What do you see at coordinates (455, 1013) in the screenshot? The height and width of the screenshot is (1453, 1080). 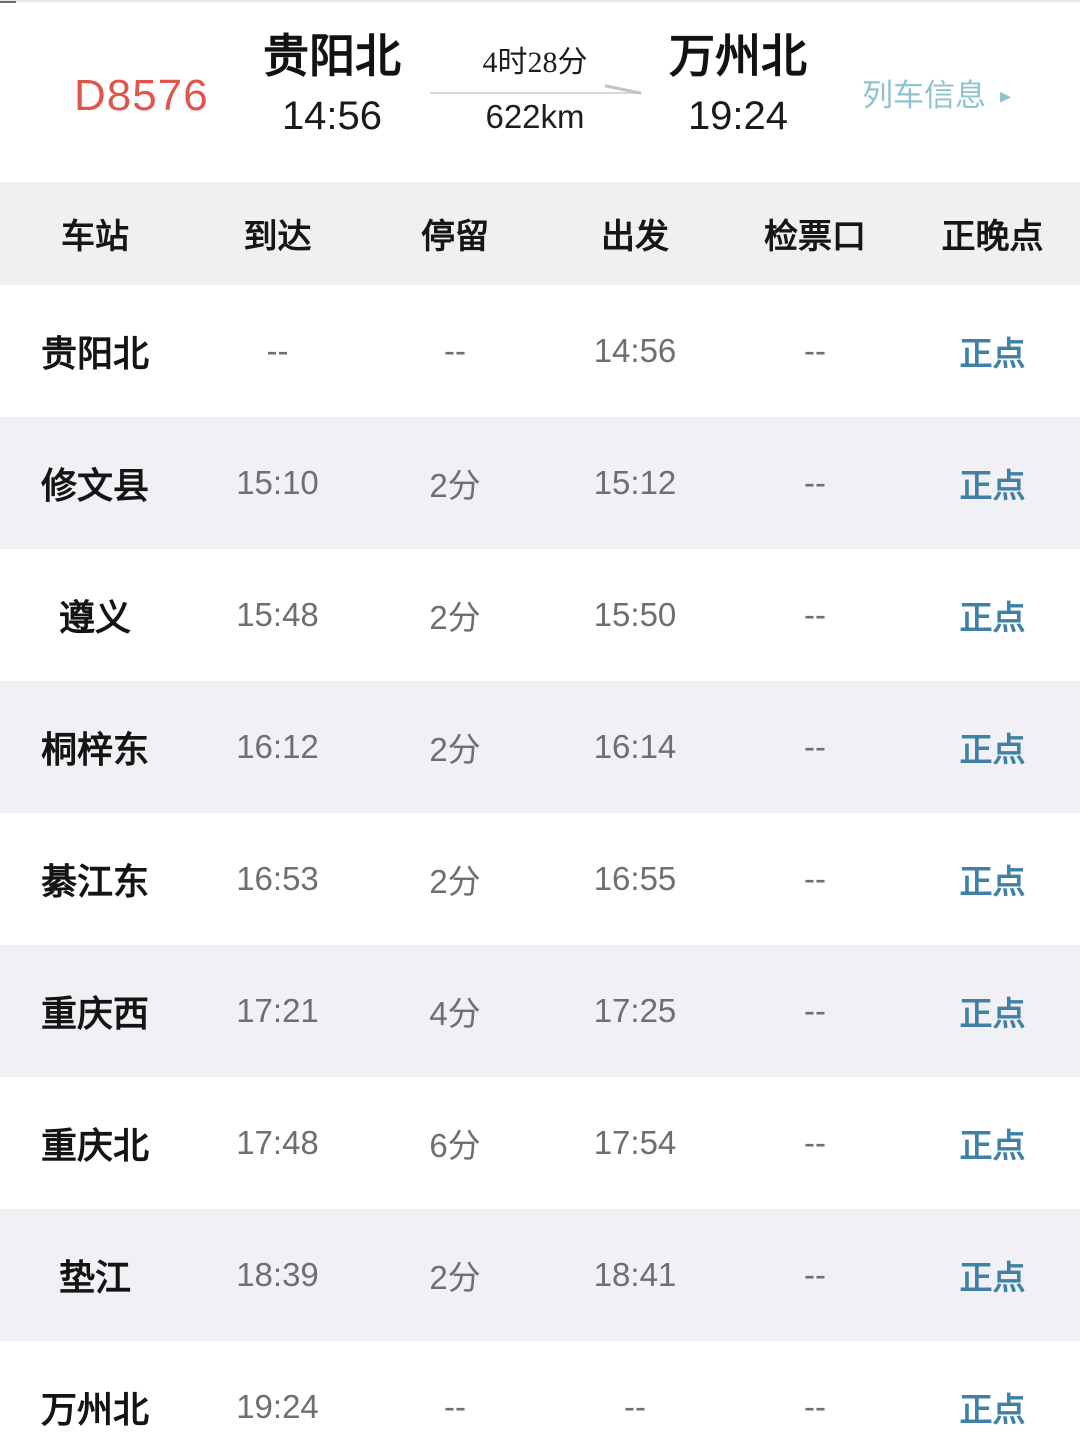 I see `stop-duration-cell: 4分` at bounding box center [455, 1013].